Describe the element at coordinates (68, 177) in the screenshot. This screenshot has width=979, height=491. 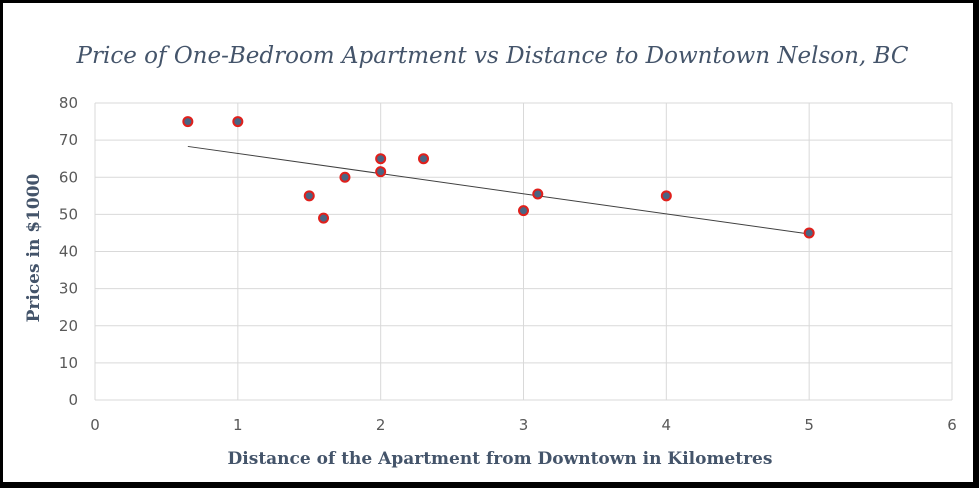
I see `y-tick-label: 60` at that location.